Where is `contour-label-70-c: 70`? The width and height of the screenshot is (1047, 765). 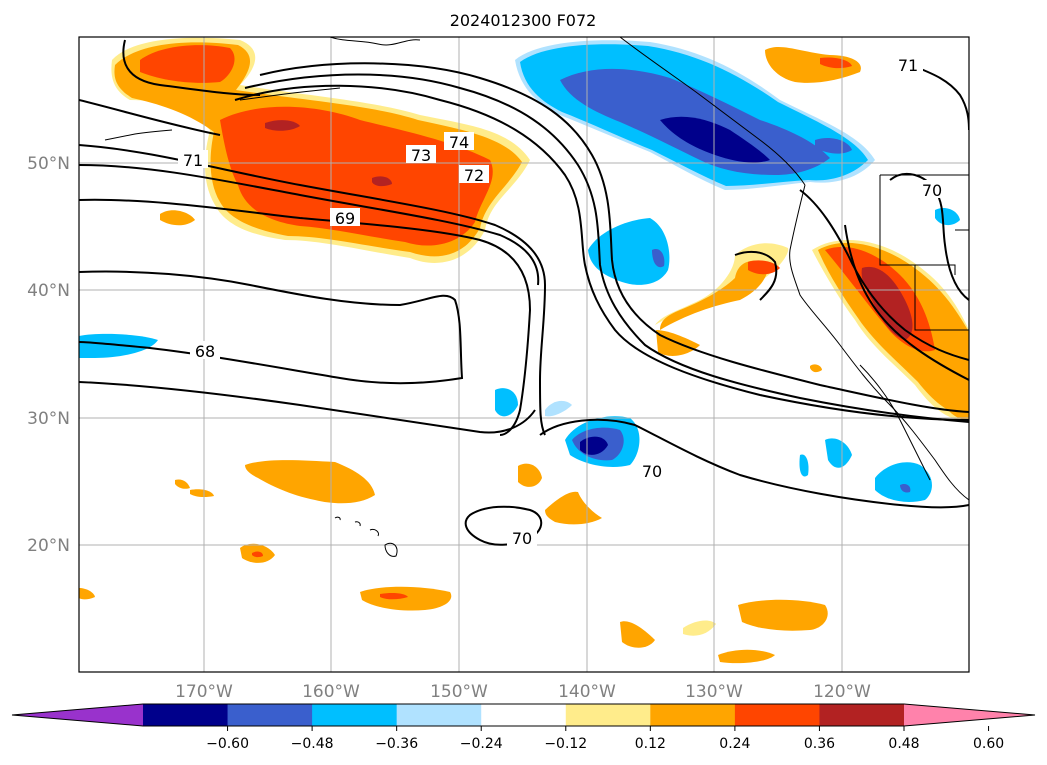 contour-label-70-c: 70 is located at coordinates (932, 190).